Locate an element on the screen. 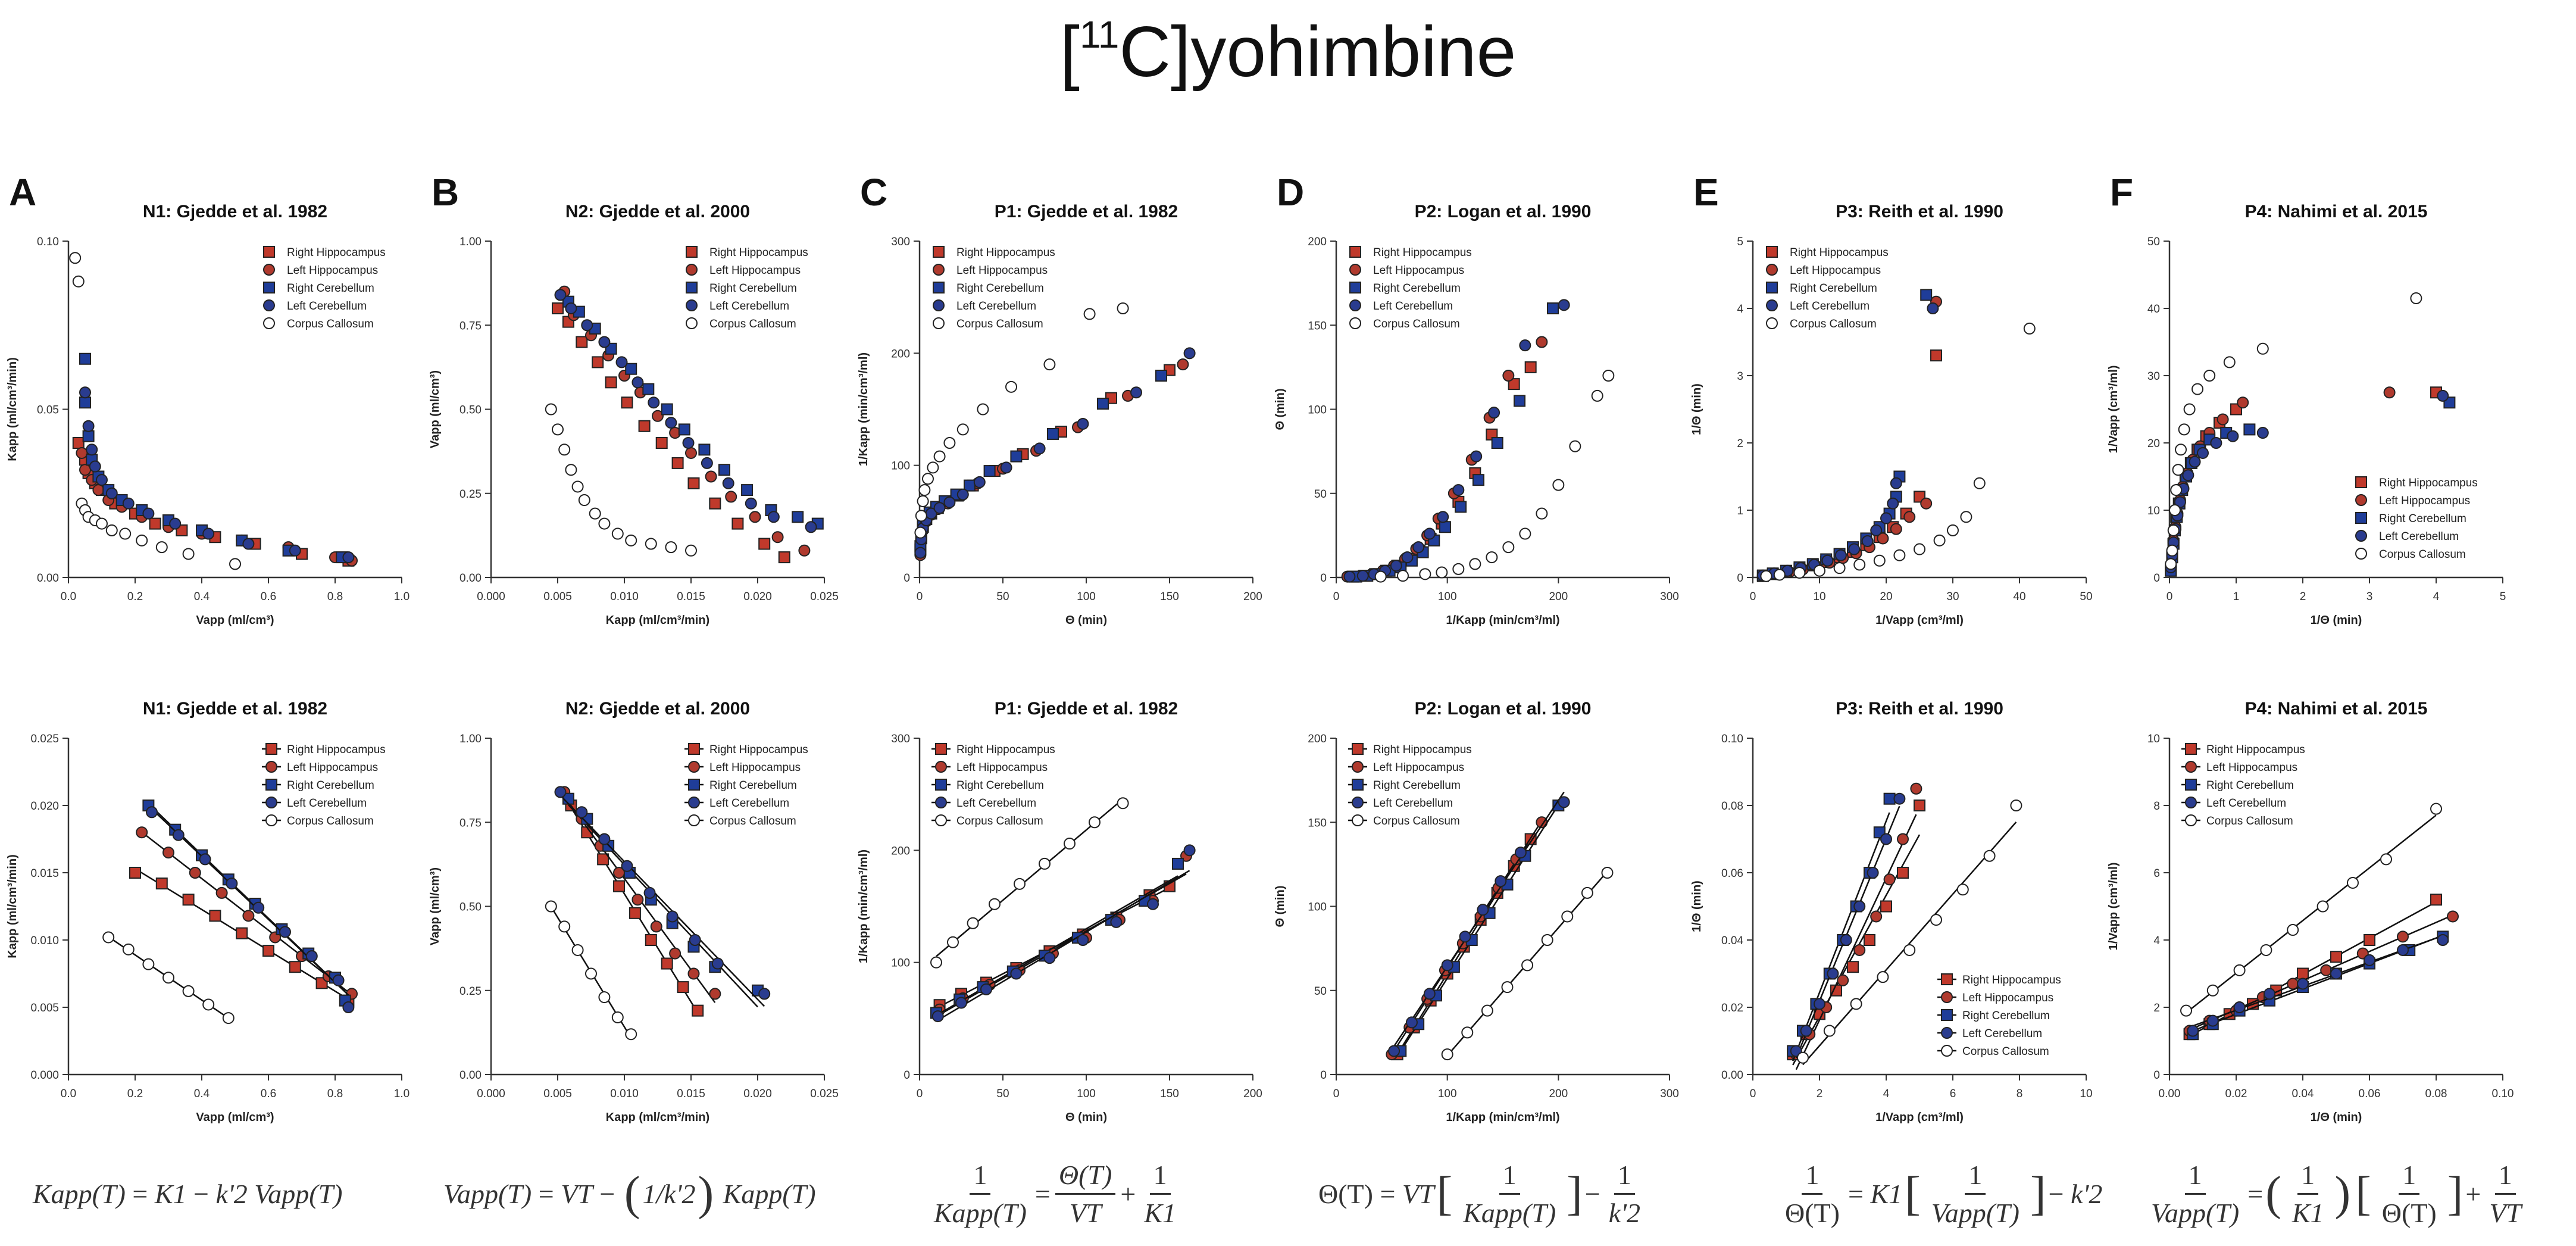  chart-title: P1: Gjedde et al. 1982 is located at coordinates (1086, 709).